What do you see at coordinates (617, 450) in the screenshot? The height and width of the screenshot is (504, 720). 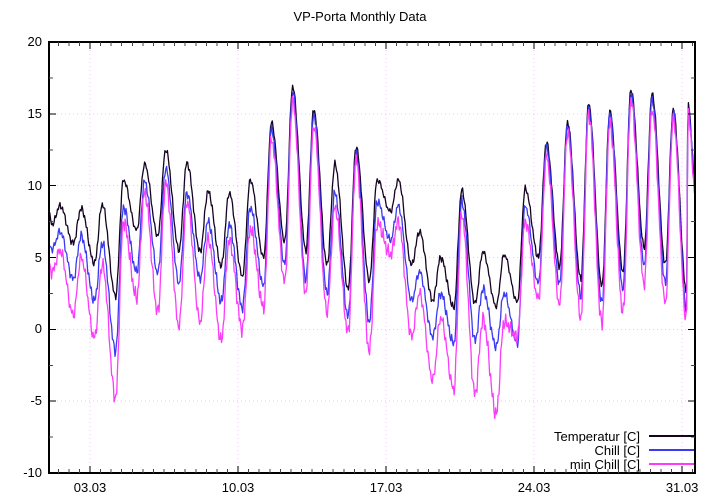 I see `legend-label-chill: Chill [C]` at bounding box center [617, 450].